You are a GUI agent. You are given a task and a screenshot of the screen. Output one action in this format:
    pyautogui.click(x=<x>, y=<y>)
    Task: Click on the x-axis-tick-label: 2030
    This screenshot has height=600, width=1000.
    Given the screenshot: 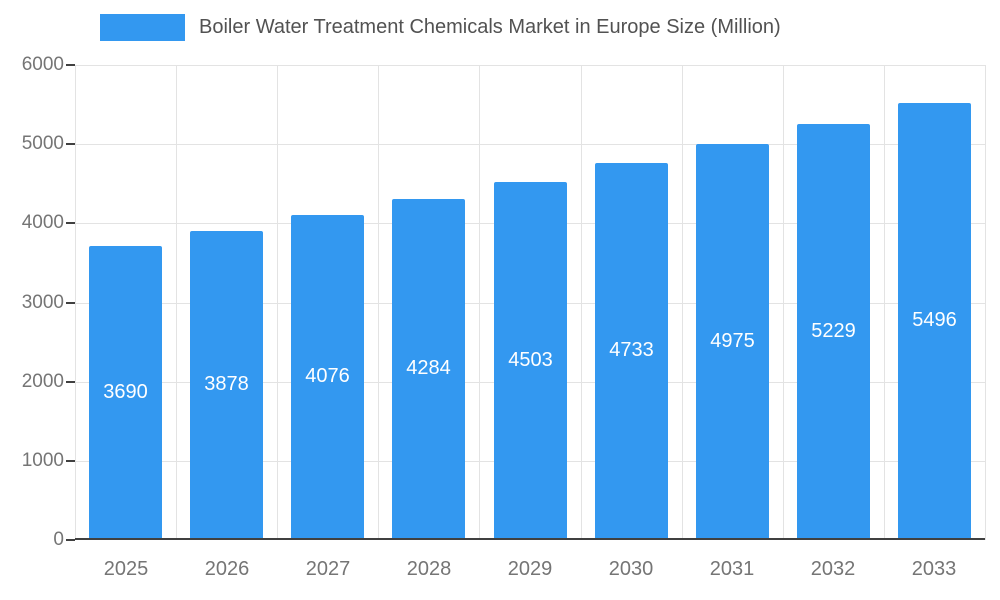 What is the action you would take?
    pyautogui.click(x=631, y=569)
    